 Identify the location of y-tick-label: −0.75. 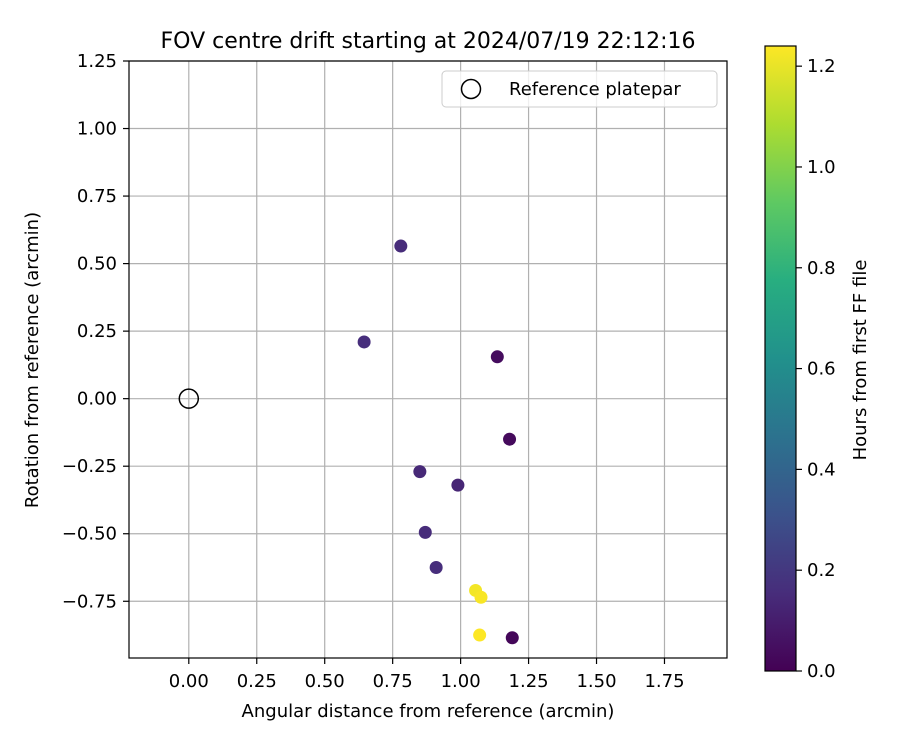
(89, 601).